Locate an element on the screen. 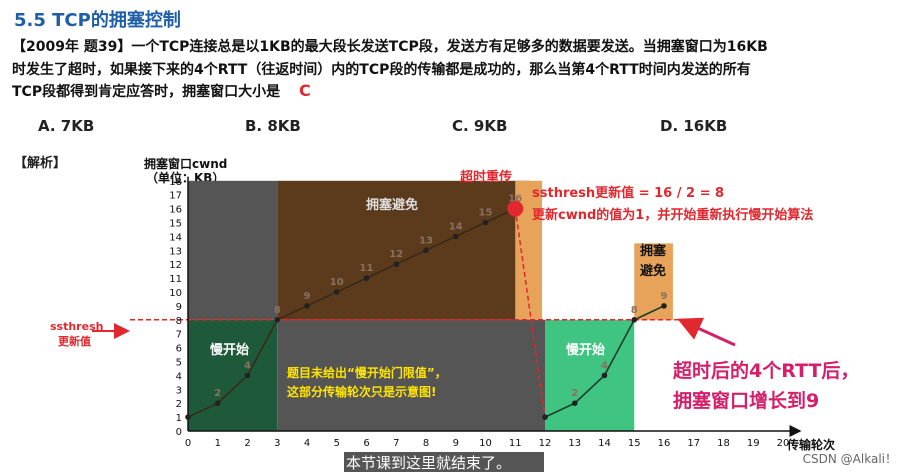 The image size is (907, 473). subtitle-background is located at coordinates (444, 462).